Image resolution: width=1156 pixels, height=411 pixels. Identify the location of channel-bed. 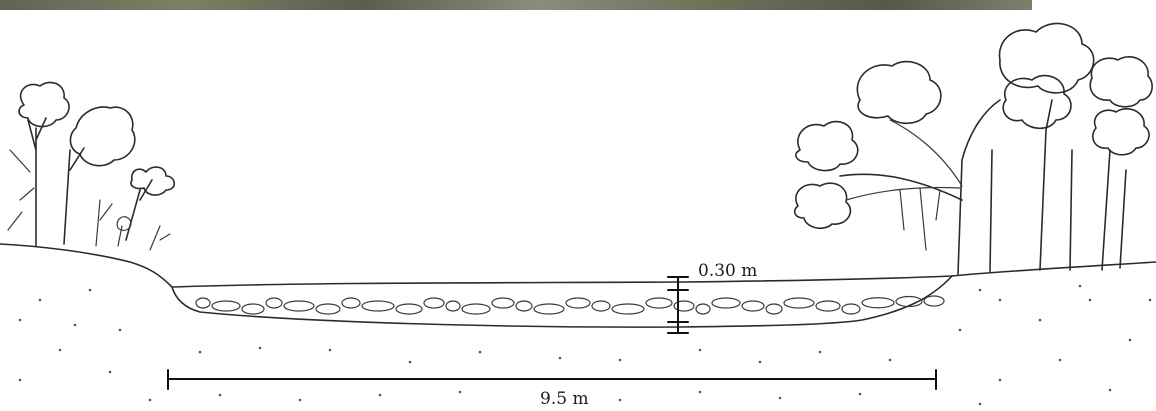
(562, 301).